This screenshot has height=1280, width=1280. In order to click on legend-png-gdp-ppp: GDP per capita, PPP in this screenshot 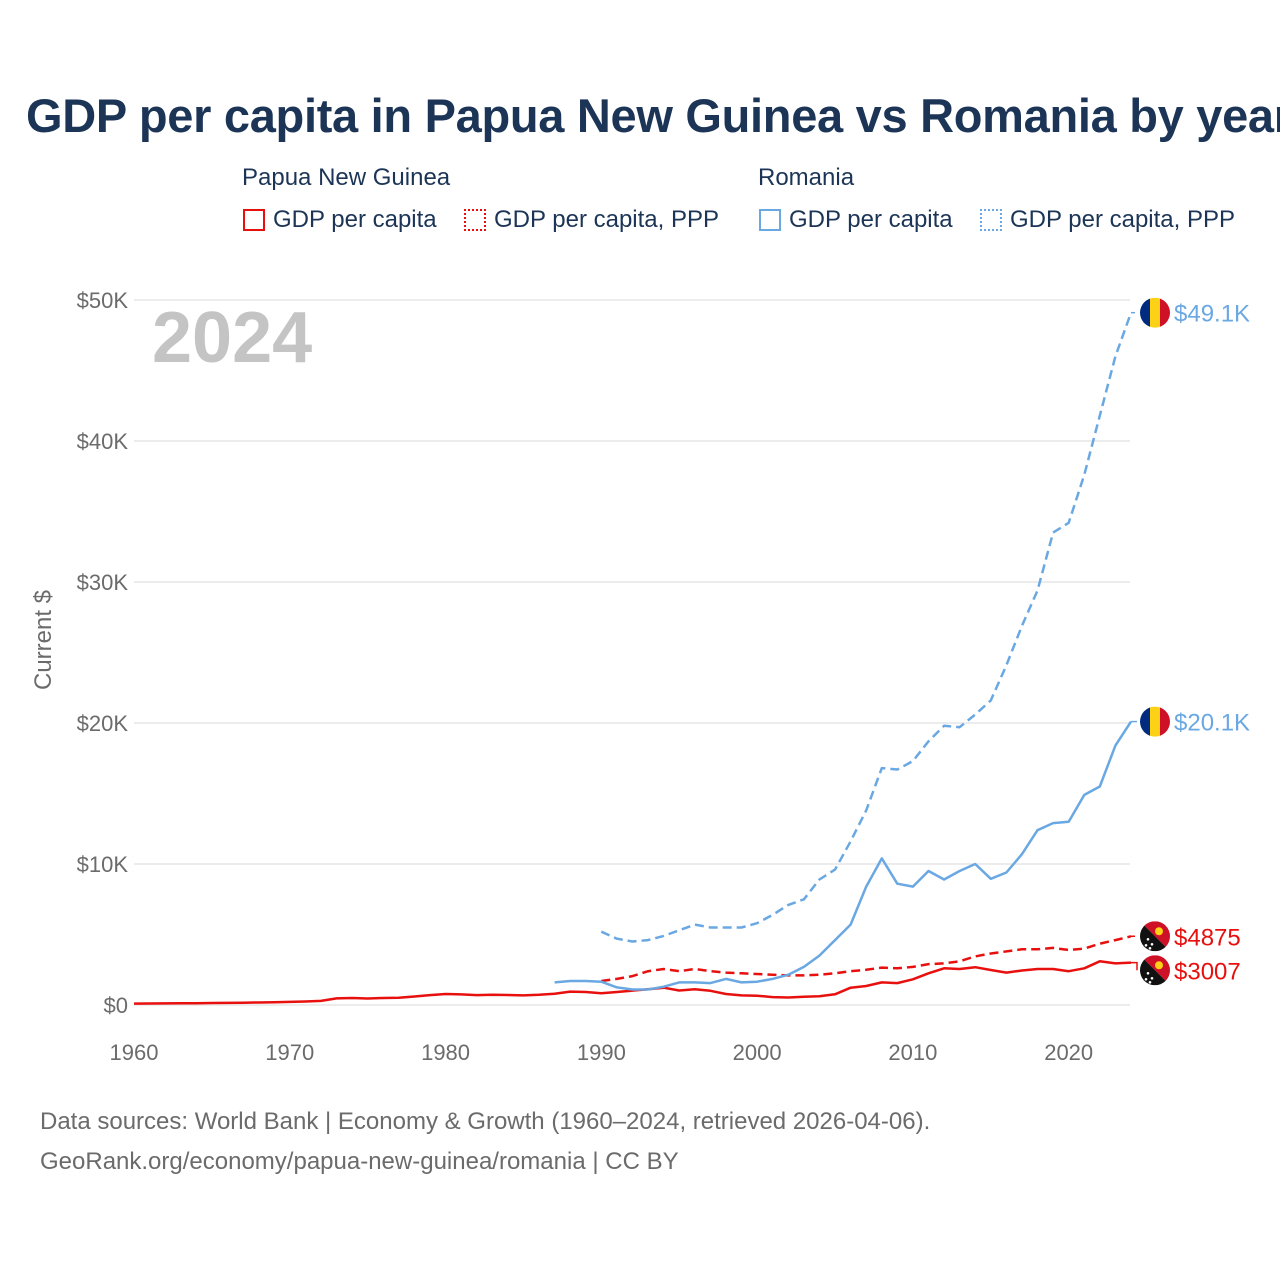, I will do `click(591, 220)`.